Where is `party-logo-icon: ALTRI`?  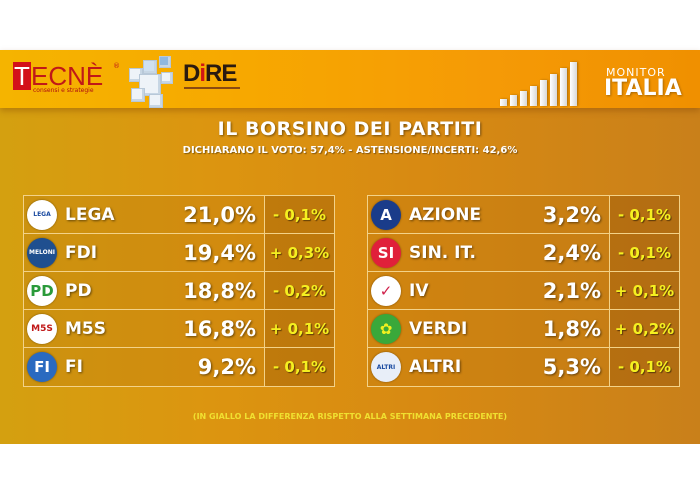
party-logo-icon: ALTRI is located at coordinates (386, 367).